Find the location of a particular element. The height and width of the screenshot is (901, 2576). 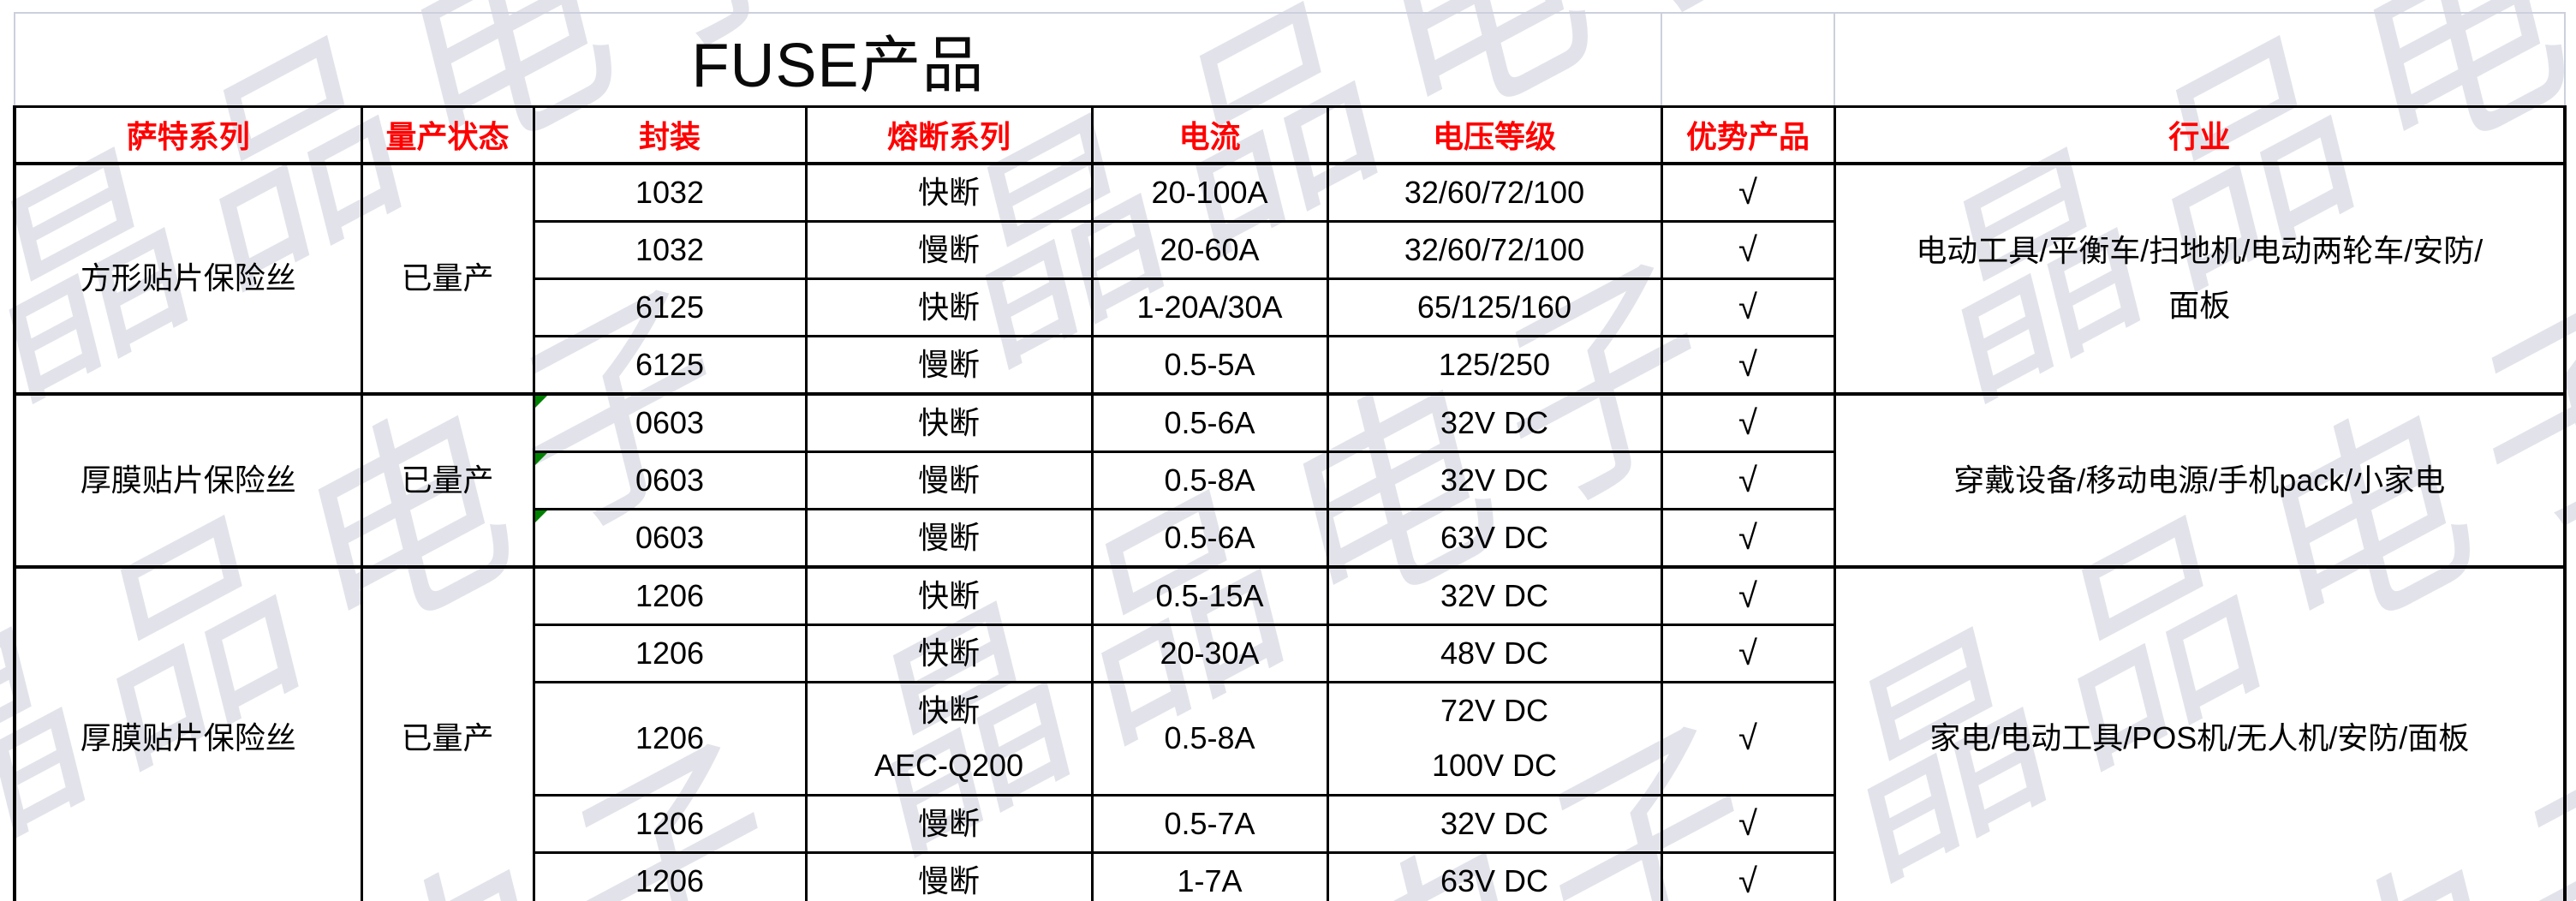

table-row: 1206 快断 AEC-Q200 0.5-8A 72V DC 100V DC √ is located at coordinates (1290, 738).